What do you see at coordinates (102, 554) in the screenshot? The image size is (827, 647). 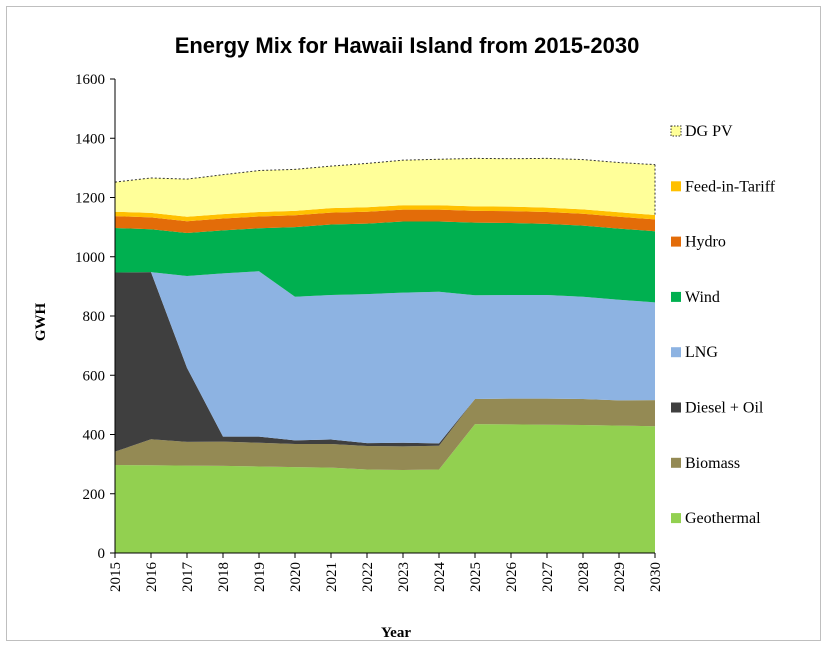 I see `y-tick-label: 0` at bounding box center [102, 554].